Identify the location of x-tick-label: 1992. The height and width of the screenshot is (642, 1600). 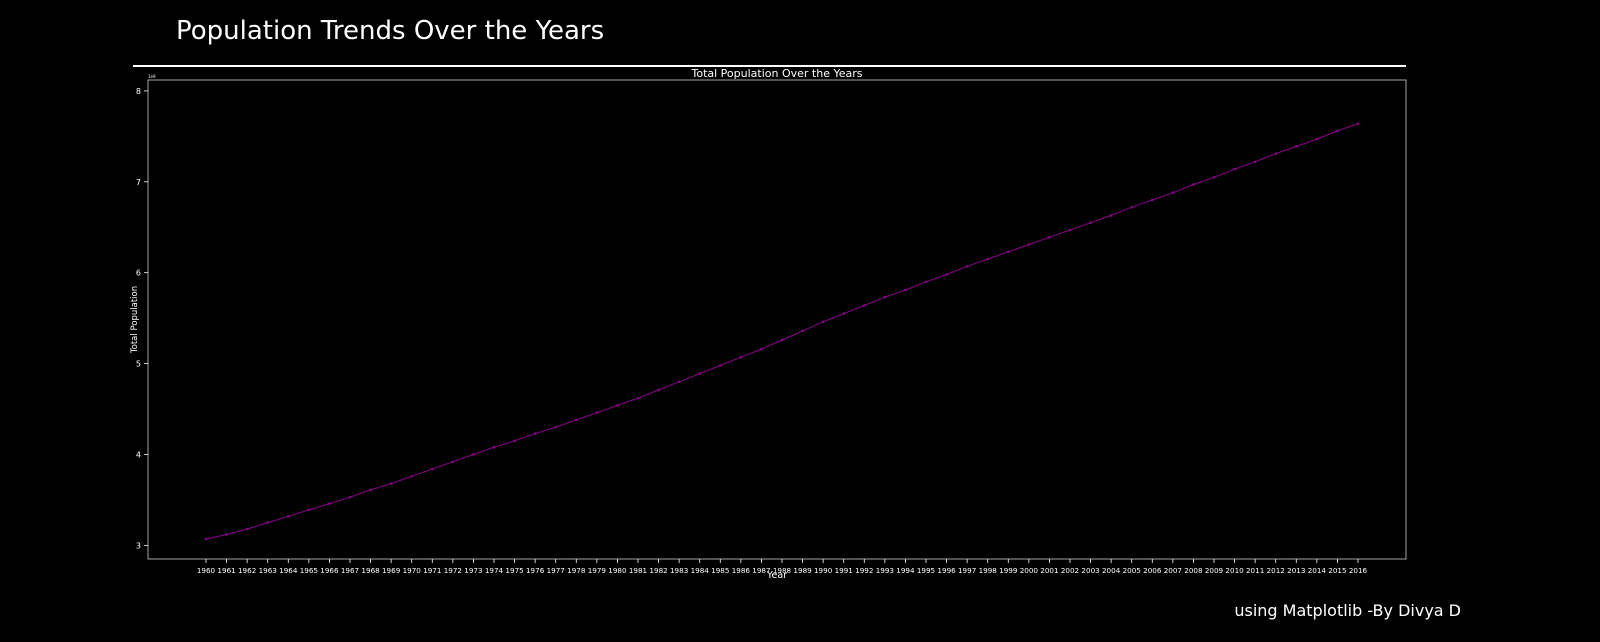
(864, 570).